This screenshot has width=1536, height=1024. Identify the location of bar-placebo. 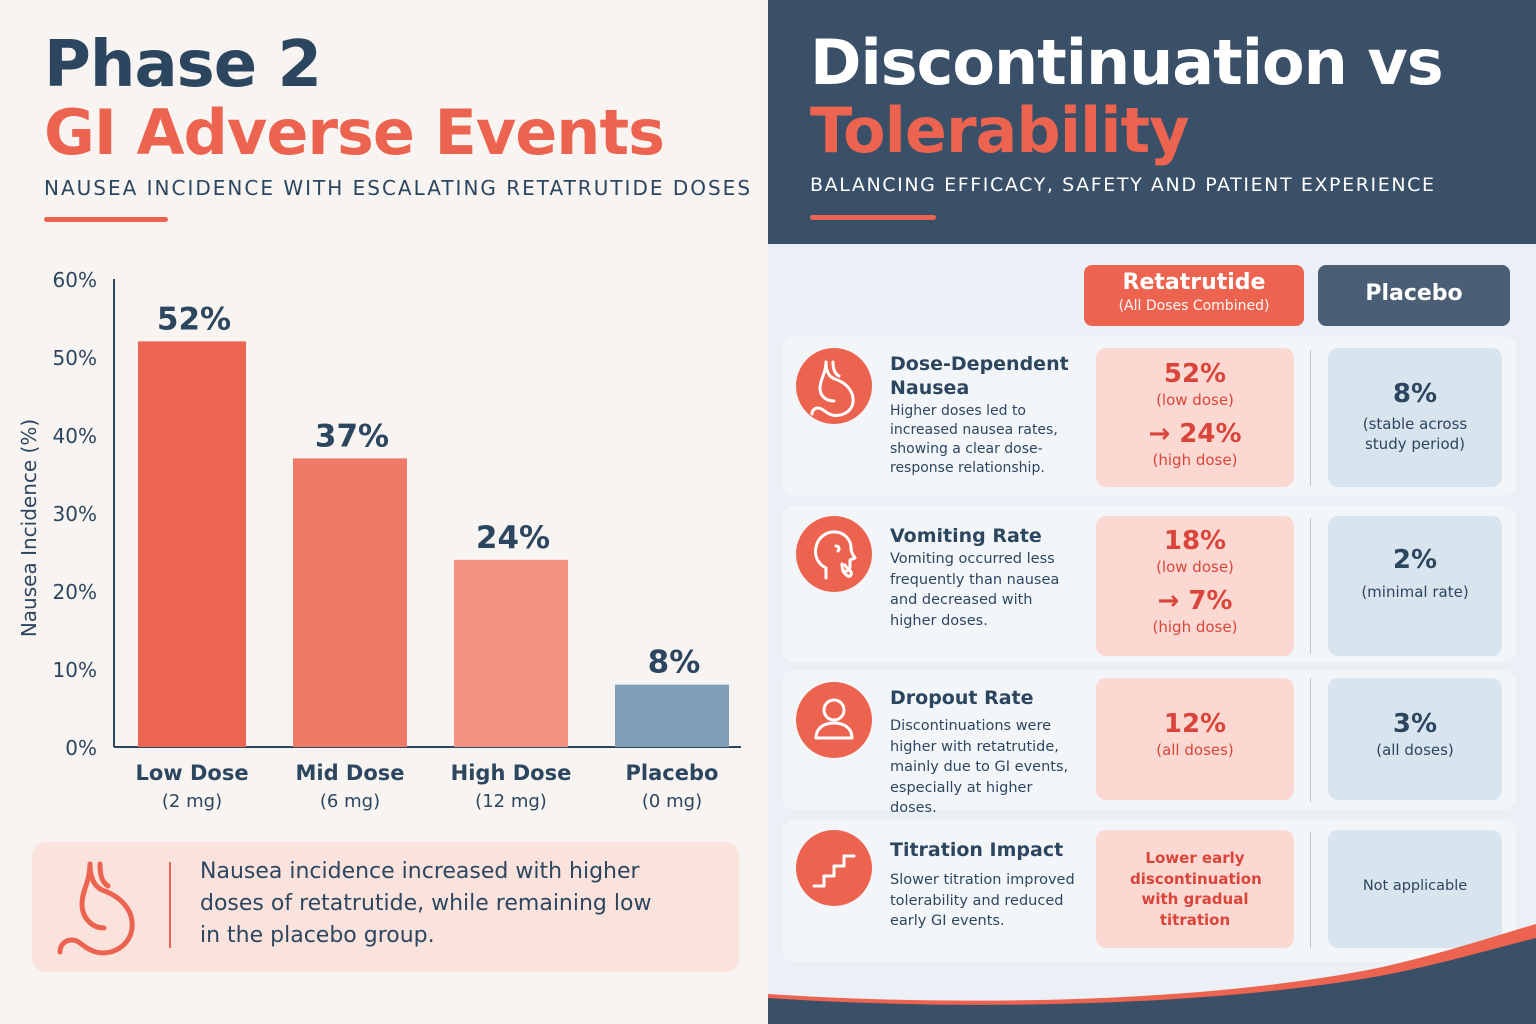
(672, 715).